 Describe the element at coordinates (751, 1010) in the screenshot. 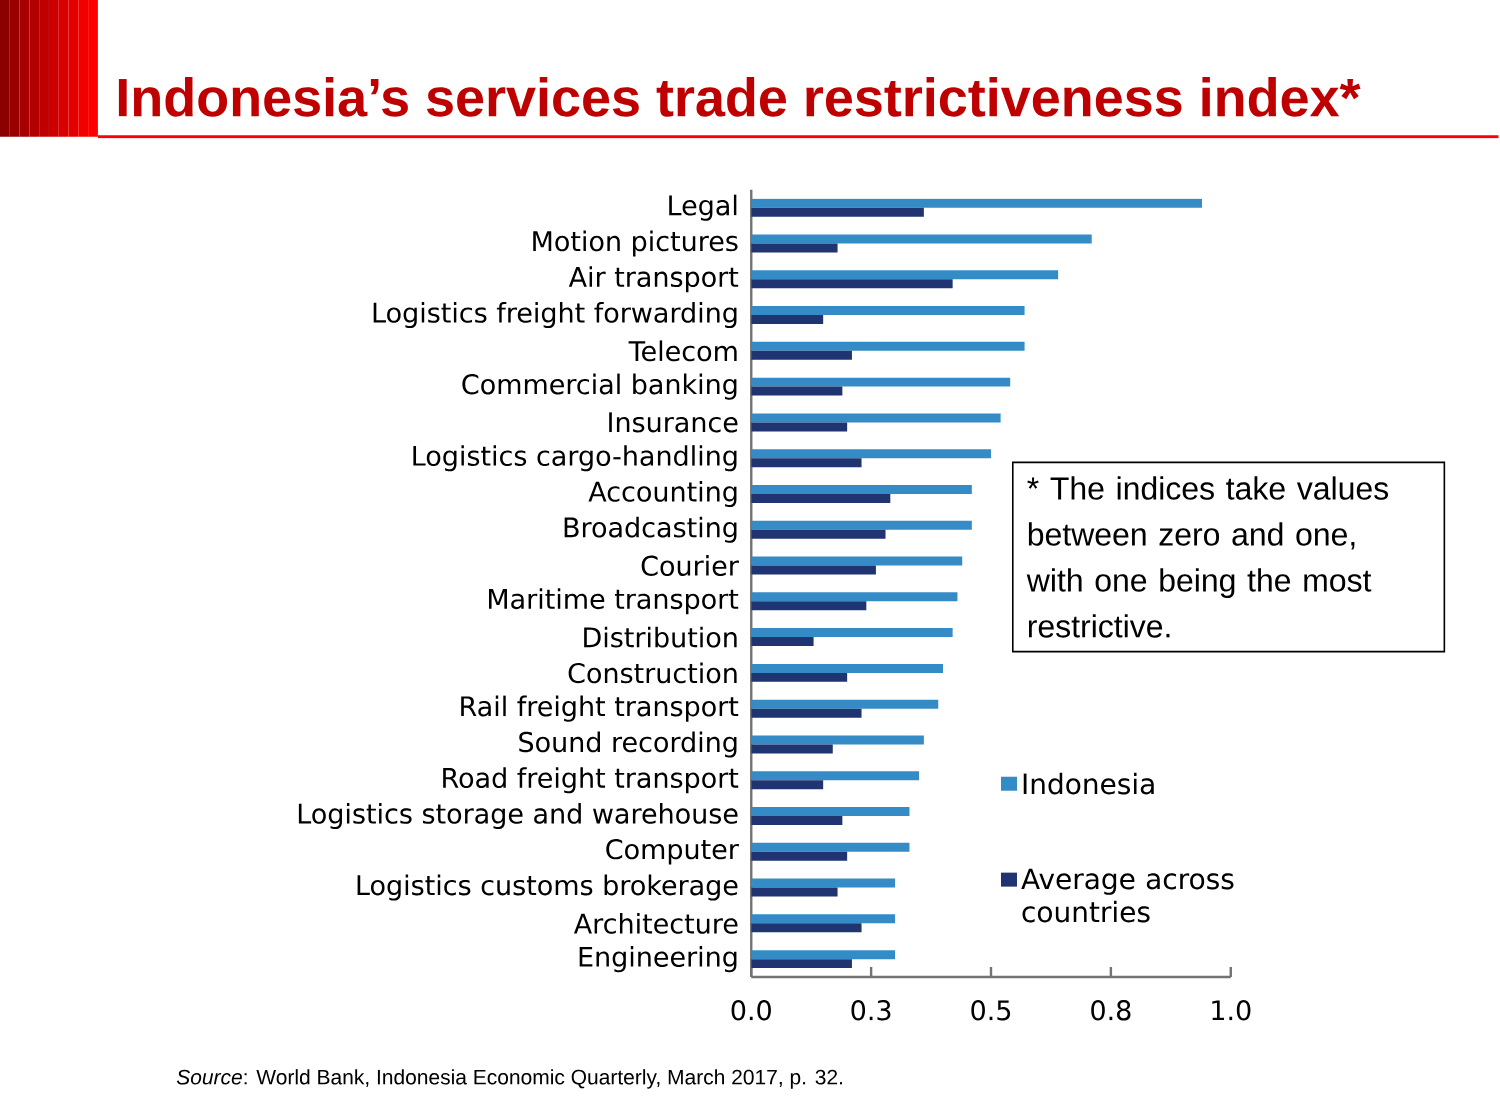

I see `x-tick-label: 0.0` at that location.